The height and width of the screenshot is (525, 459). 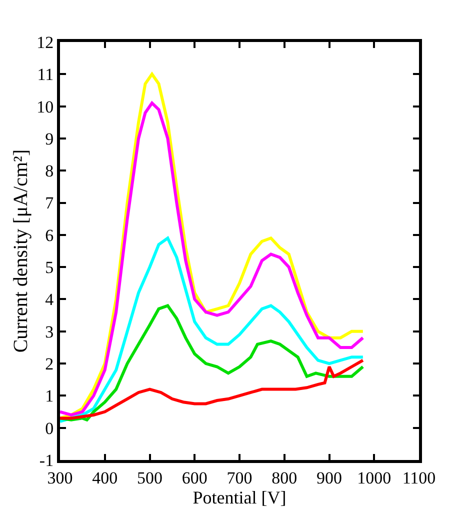 I want to click on y-tick-label: -1, so click(x=46, y=460).